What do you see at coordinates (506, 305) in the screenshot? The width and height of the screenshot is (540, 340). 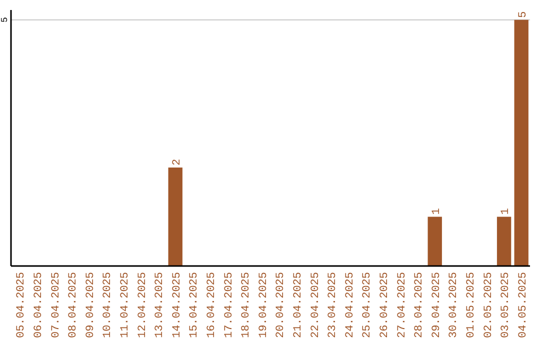 I see `x-tick-label: 03.05.2025` at bounding box center [506, 305].